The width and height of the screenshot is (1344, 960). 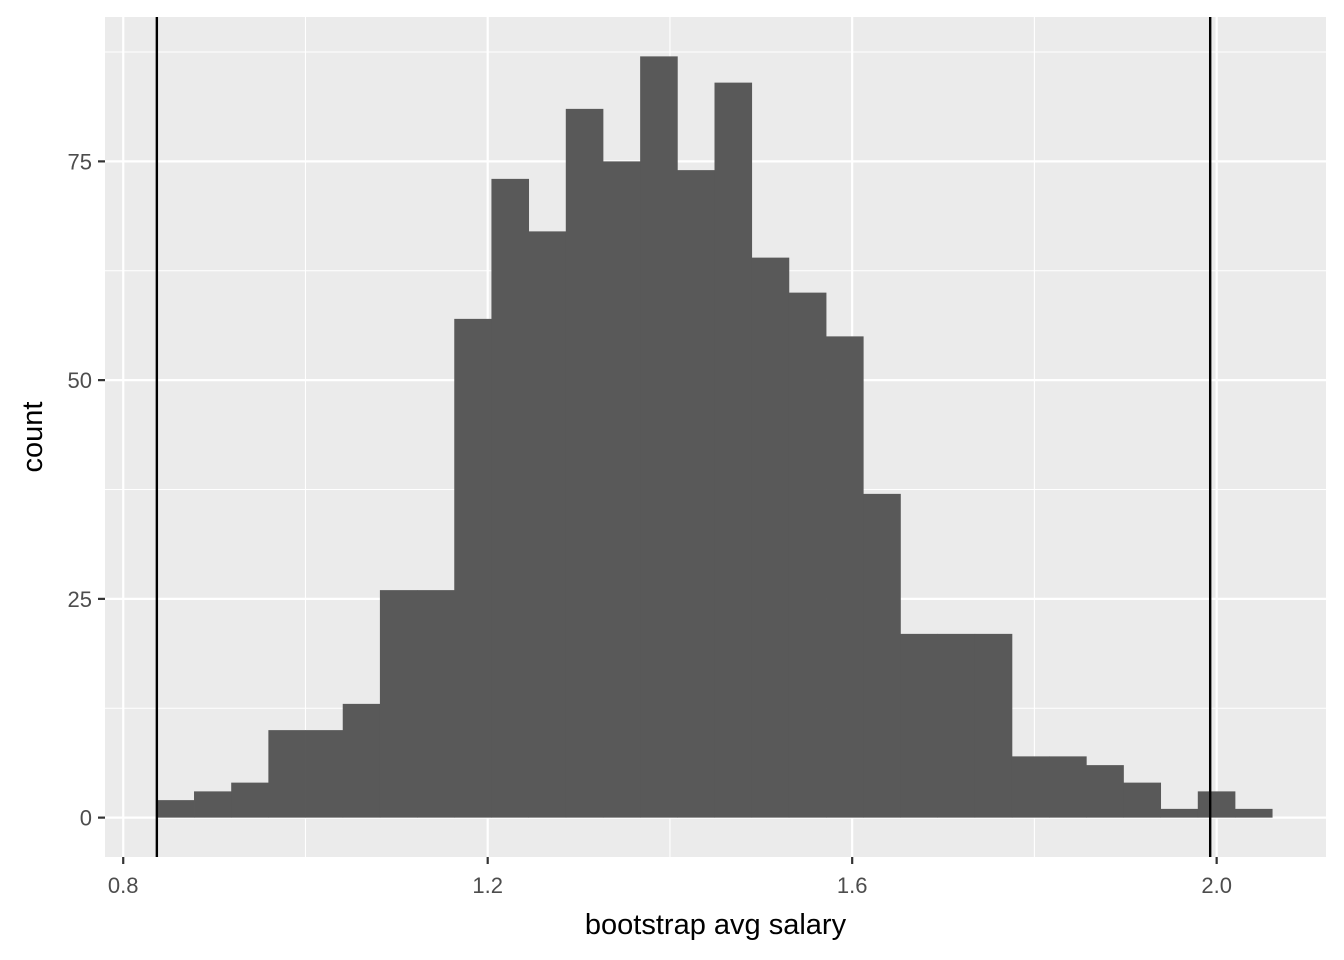 What do you see at coordinates (716, 925) in the screenshot?
I see `x-axis-title: bootstrap avg salary` at bounding box center [716, 925].